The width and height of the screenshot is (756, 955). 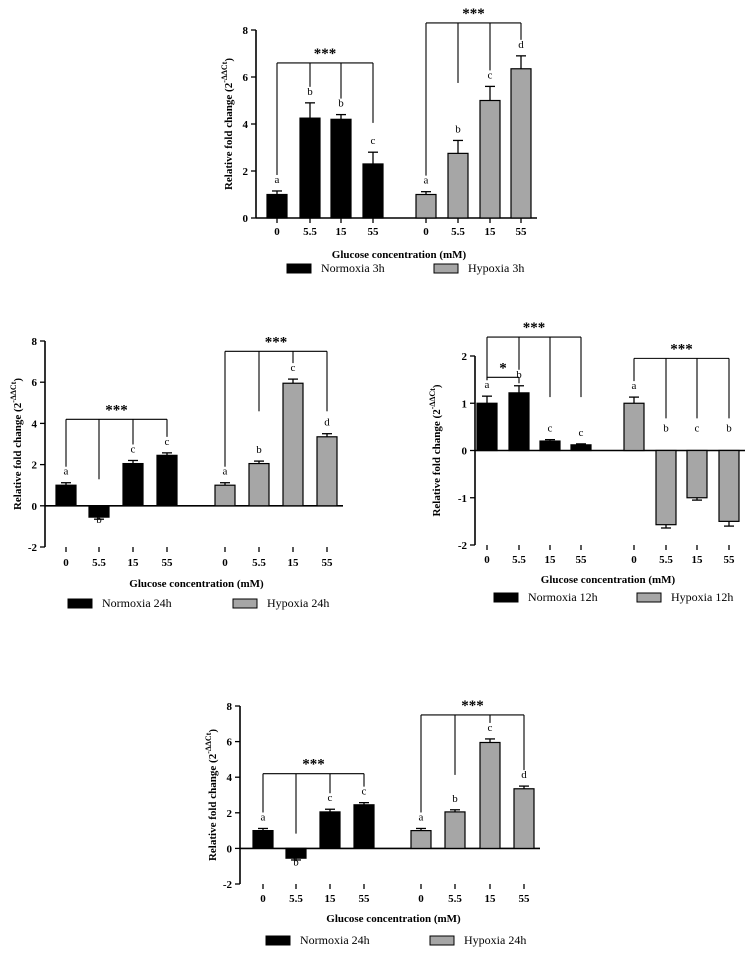 I want to click on legend: Normoxia 24h Hypoxia 24h, so click(x=198, y=603).